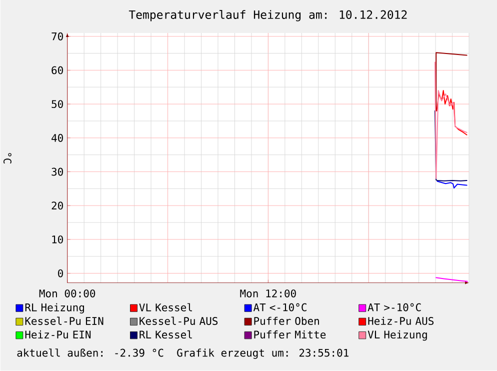  Describe the element at coordinates (90, 352) in the screenshot. I see `text: aktuell außen: -2.39 °C` at that location.